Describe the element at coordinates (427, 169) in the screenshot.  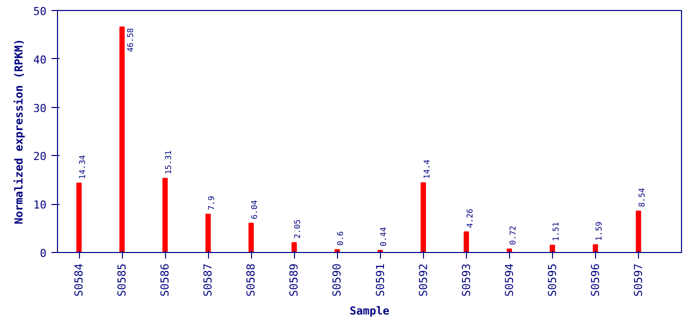
I see `data-label: 14.4` at that location.